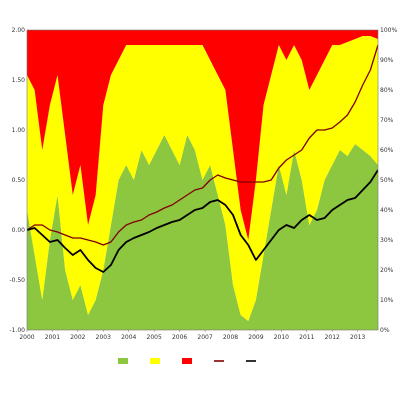 Image resolution: width=400 pixels, height=400 pixels. I want to click on left-tick-label: 1.50, so click(19, 80).